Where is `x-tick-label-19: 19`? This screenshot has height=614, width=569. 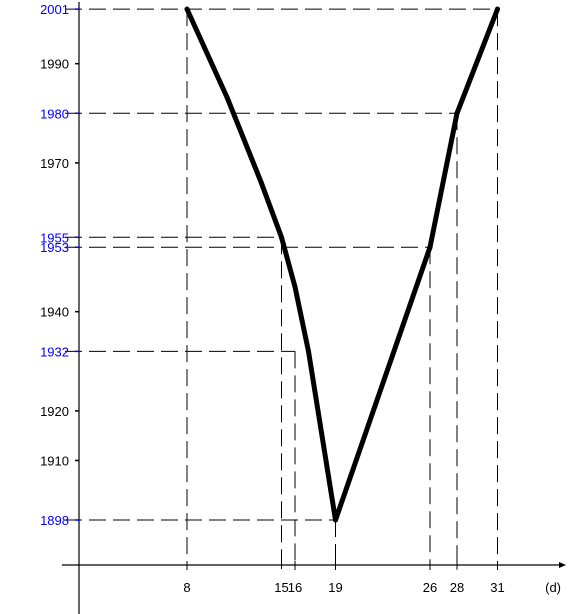
x-tick-label-19: 19 is located at coordinates (335, 587).